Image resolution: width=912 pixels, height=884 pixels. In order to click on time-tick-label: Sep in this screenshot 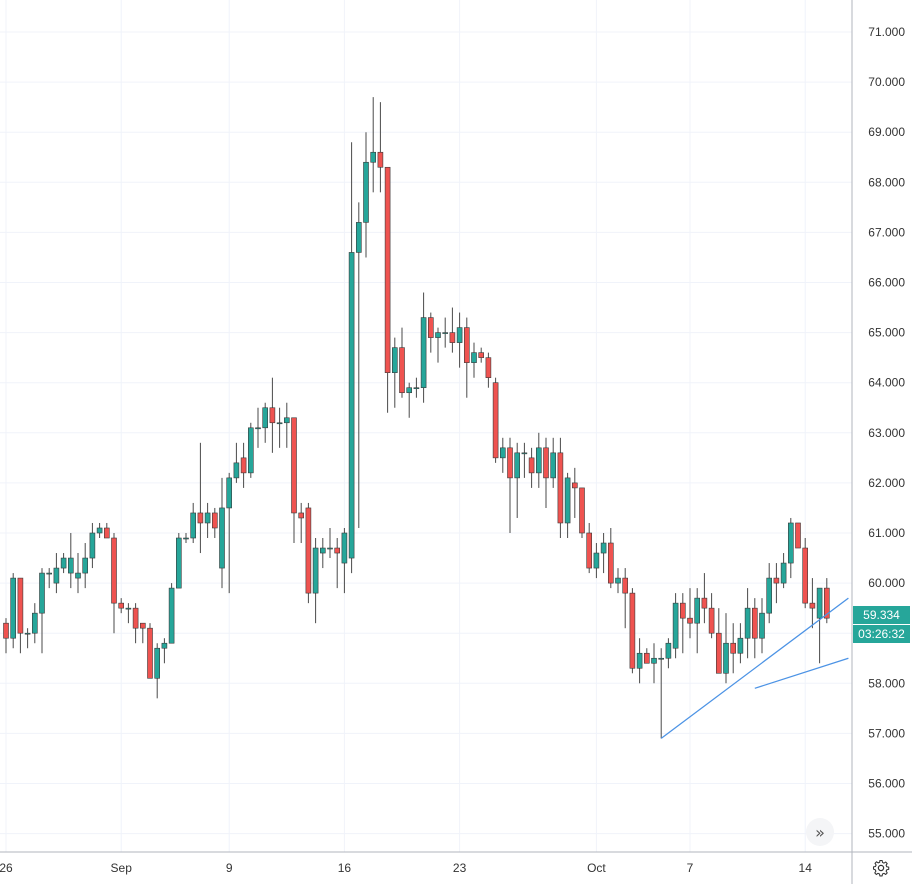, I will do `click(122, 868)`.